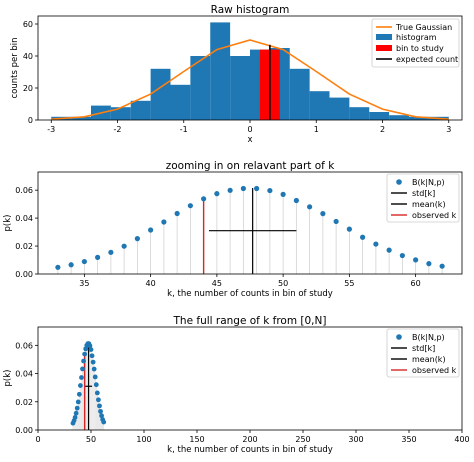 The image size is (474, 462). I want to click on chart2-xlabel: k, the number of counts in bin of study, so click(250, 294).